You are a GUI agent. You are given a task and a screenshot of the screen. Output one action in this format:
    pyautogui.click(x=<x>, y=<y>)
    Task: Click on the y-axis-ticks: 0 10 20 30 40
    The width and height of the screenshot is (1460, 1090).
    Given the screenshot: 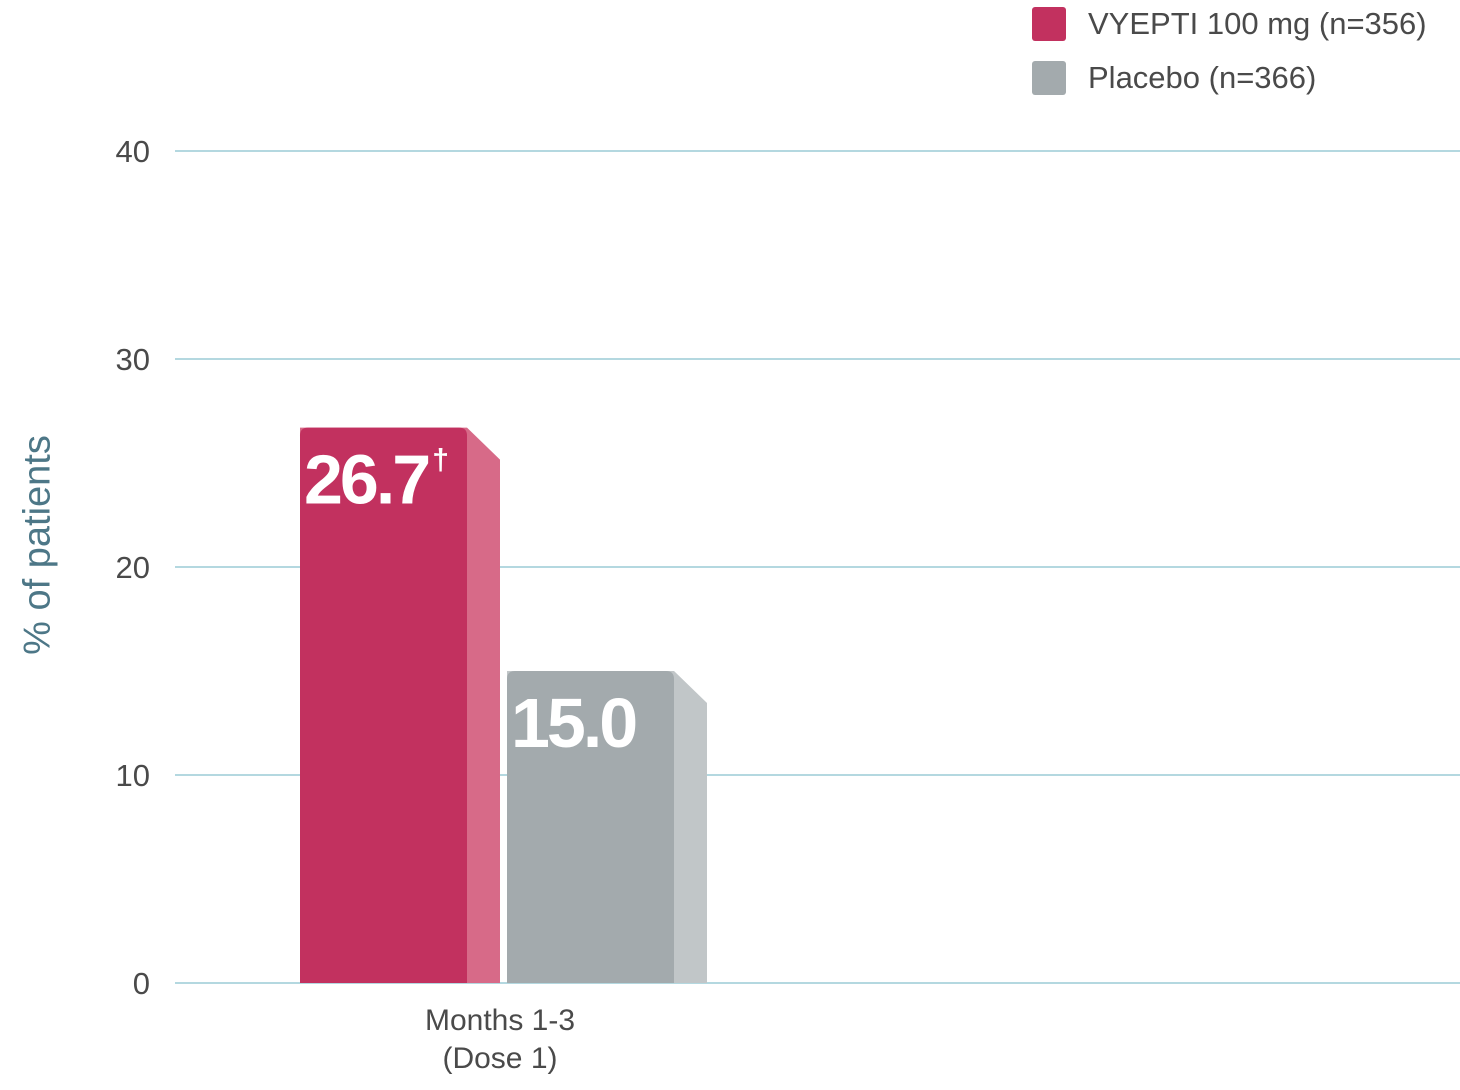 What is the action you would take?
    pyautogui.click(x=133, y=567)
    